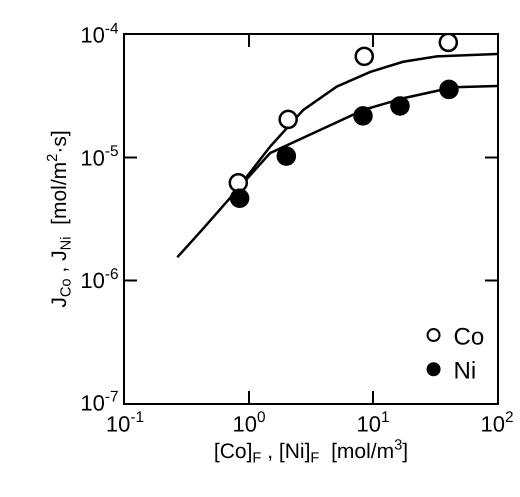 Image resolution: width=520 pixels, height=497 pixels. I want to click on y-tick-label: 10$^{-4}$, so click(100, 34).